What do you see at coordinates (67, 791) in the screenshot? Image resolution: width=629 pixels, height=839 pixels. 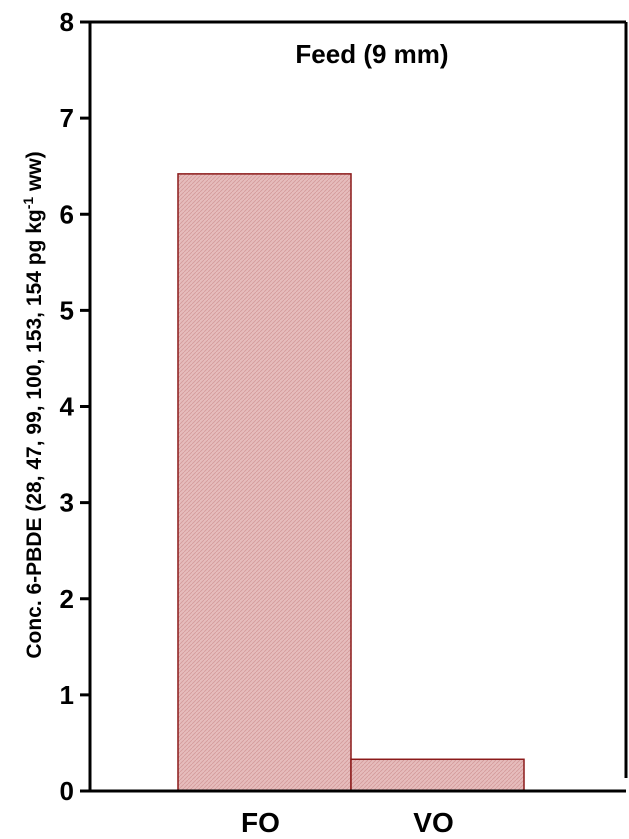 I see `y-tick-label: 0` at bounding box center [67, 791].